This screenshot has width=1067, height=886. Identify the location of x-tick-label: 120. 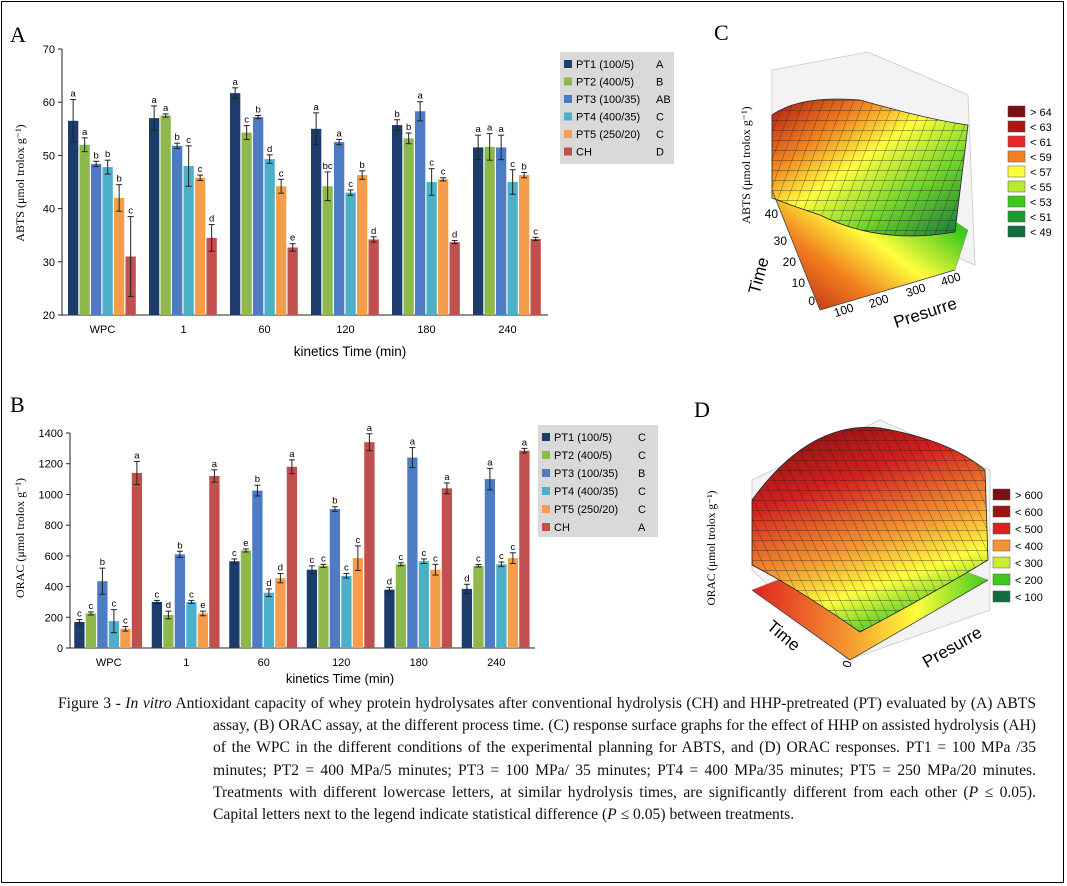
(341, 663).